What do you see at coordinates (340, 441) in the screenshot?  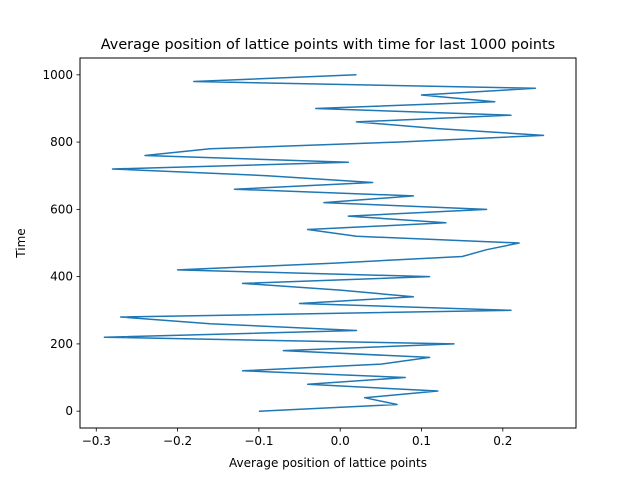 I see `x-tick-label: 0.0` at bounding box center [340, 441].